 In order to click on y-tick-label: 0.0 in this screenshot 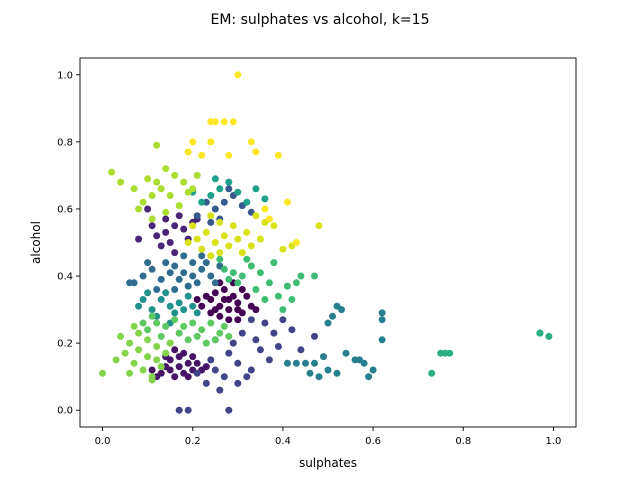, I will do `click(65, 411)`.